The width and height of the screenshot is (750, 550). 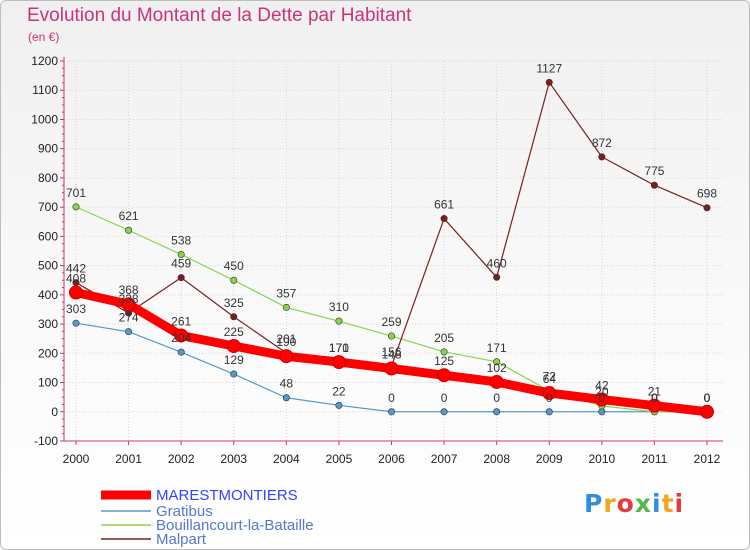 I want to click on data-label: 64, so click(x=550, y=379).